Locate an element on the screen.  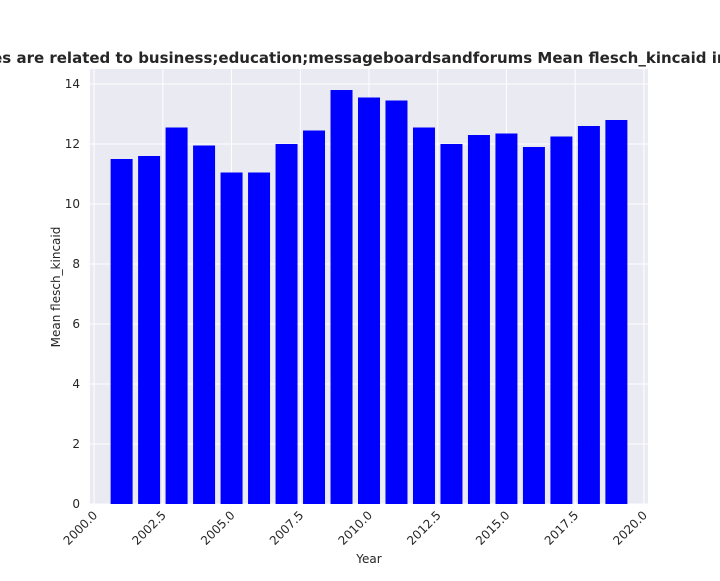
bar-2008 is located at coordinates (314, 317).